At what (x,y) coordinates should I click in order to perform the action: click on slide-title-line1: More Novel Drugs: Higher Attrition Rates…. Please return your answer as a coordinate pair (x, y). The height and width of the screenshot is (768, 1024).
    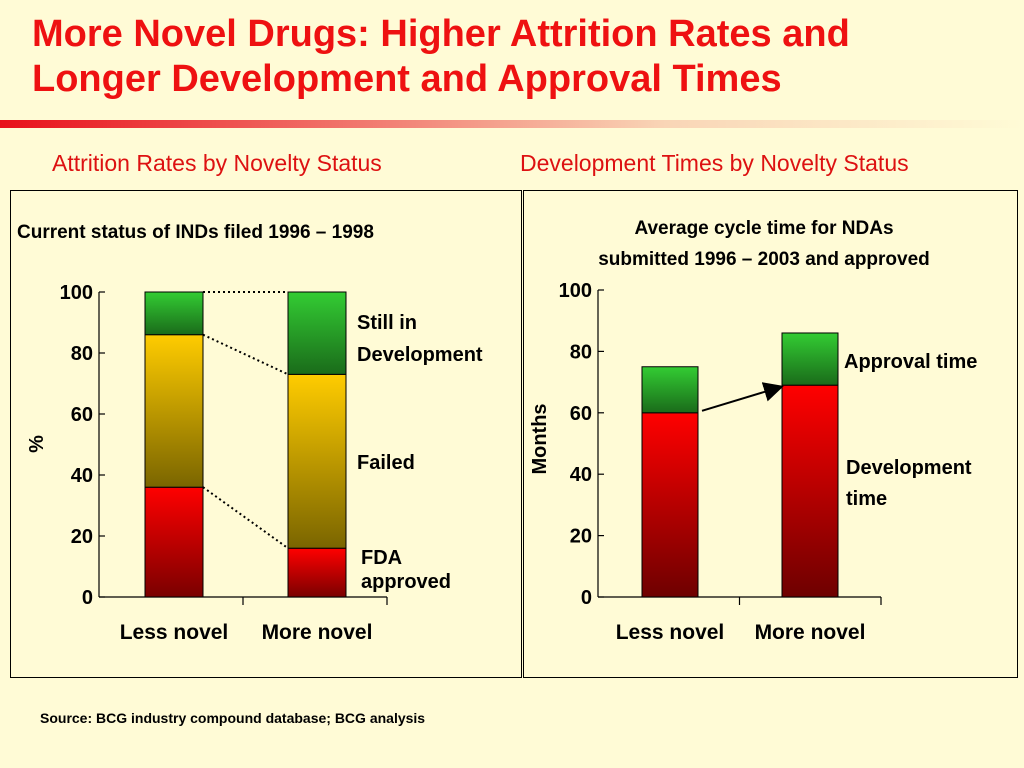
    Looking at the image, I should click on (441, 34).